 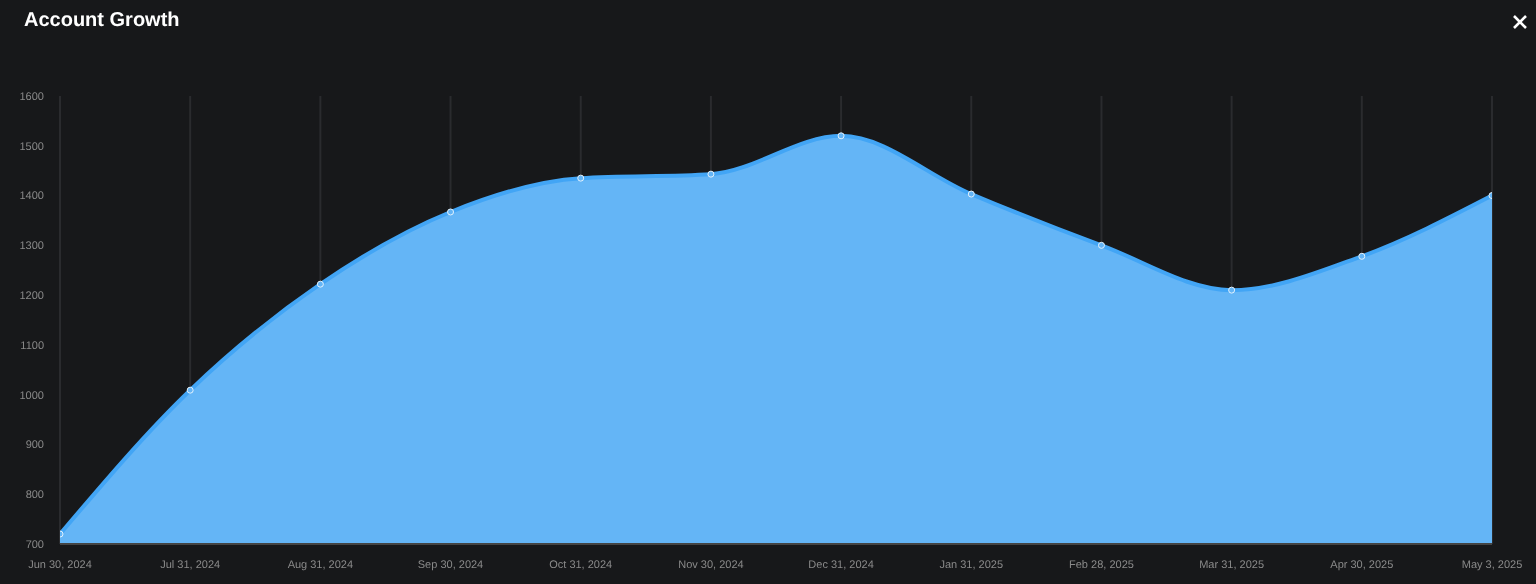 I want to click on chart-title: Account Growth, so click(x=102, y=21).